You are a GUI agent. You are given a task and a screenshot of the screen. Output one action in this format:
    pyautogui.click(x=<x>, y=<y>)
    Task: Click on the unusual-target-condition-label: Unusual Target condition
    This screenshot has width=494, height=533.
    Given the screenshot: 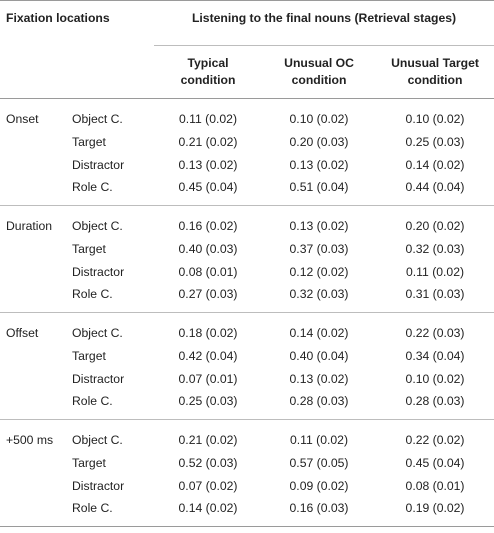 What is the action you would take?
    pyautogui.click(x=435, y=71)
    